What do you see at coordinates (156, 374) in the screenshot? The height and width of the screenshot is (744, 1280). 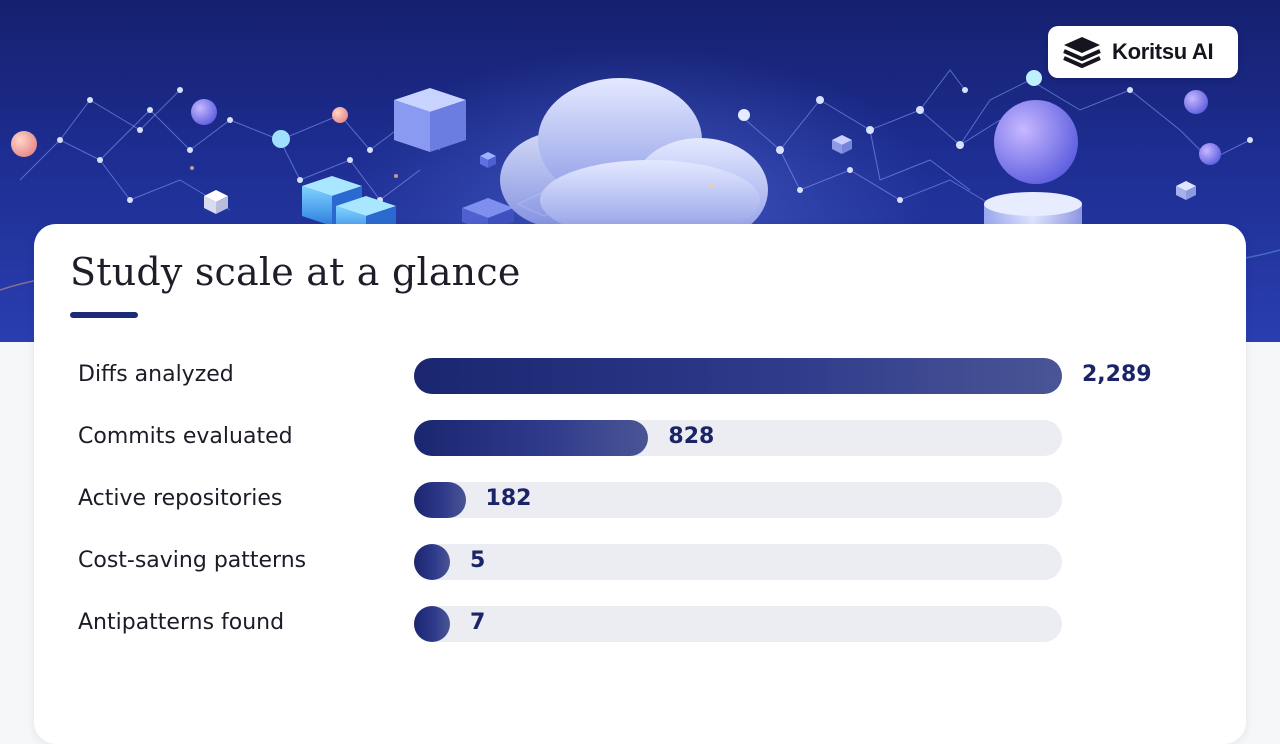 I see `bar-category-label: Diffs analyzed` at bounding box center [156, 374].